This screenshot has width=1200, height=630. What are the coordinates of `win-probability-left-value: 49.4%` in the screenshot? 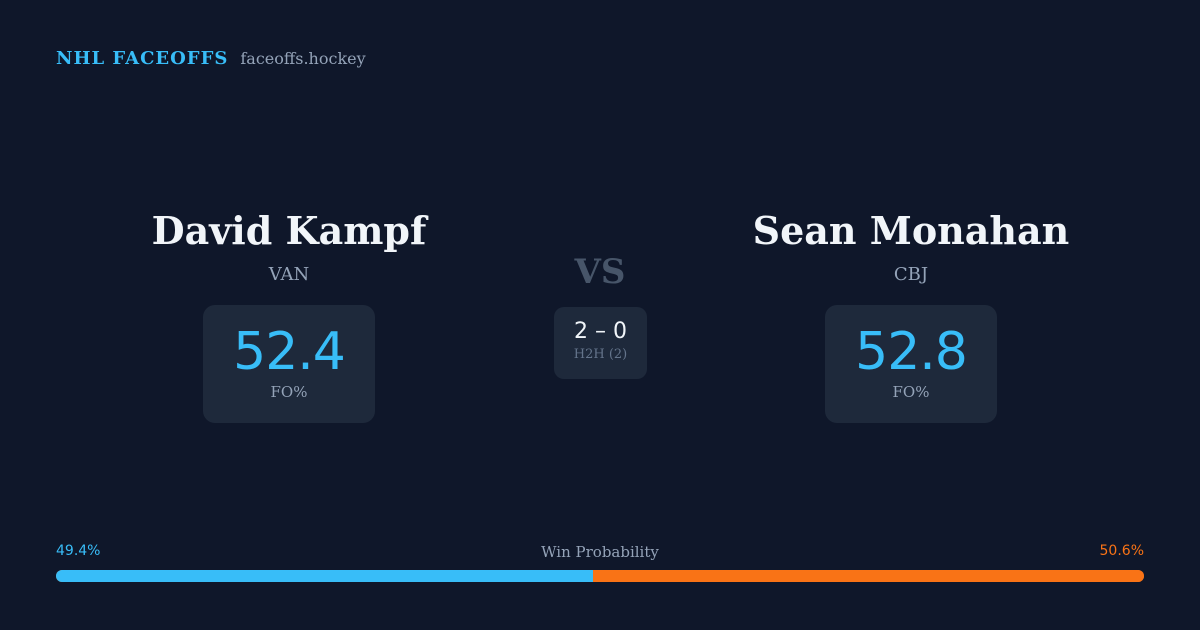 It's located at (78, 551).